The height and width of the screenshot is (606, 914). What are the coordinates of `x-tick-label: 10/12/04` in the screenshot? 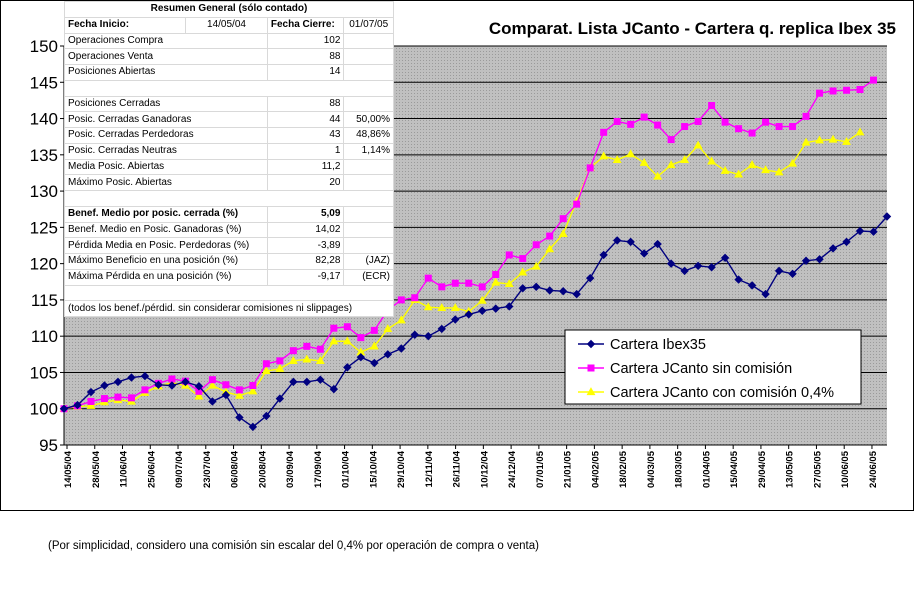 It's located at (484, 469).